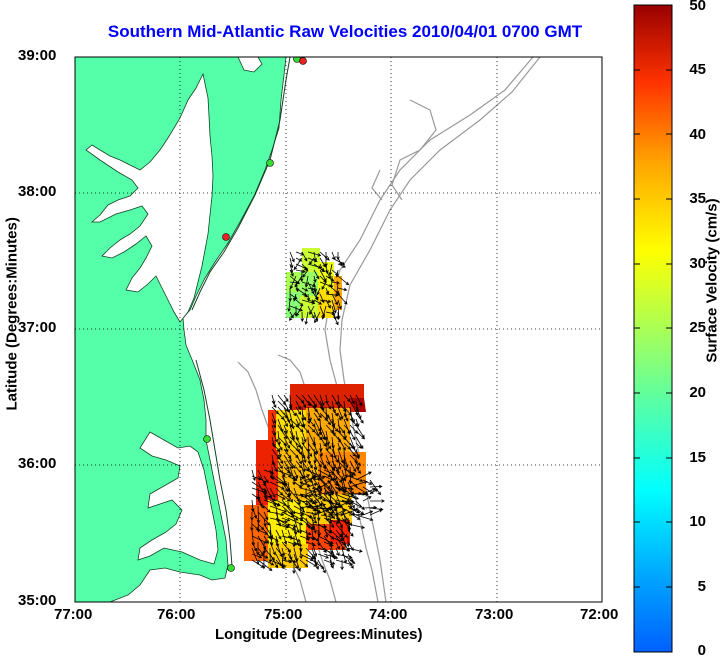 The image size is (724, 659). What do you see at coordinates (37, 463) in the screenshot?
I see `y-tick-label: 36:00` at bounding box center [37, 463].